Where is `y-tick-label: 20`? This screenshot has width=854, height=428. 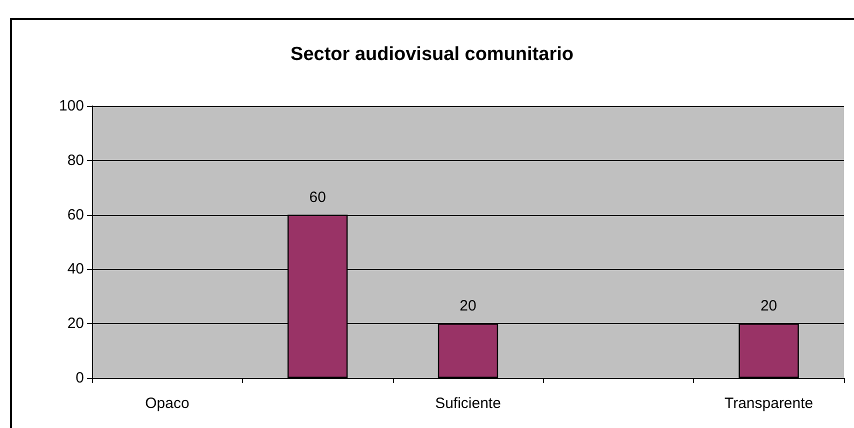 y-tick-label: 20 is located at coordinates (75, 323).